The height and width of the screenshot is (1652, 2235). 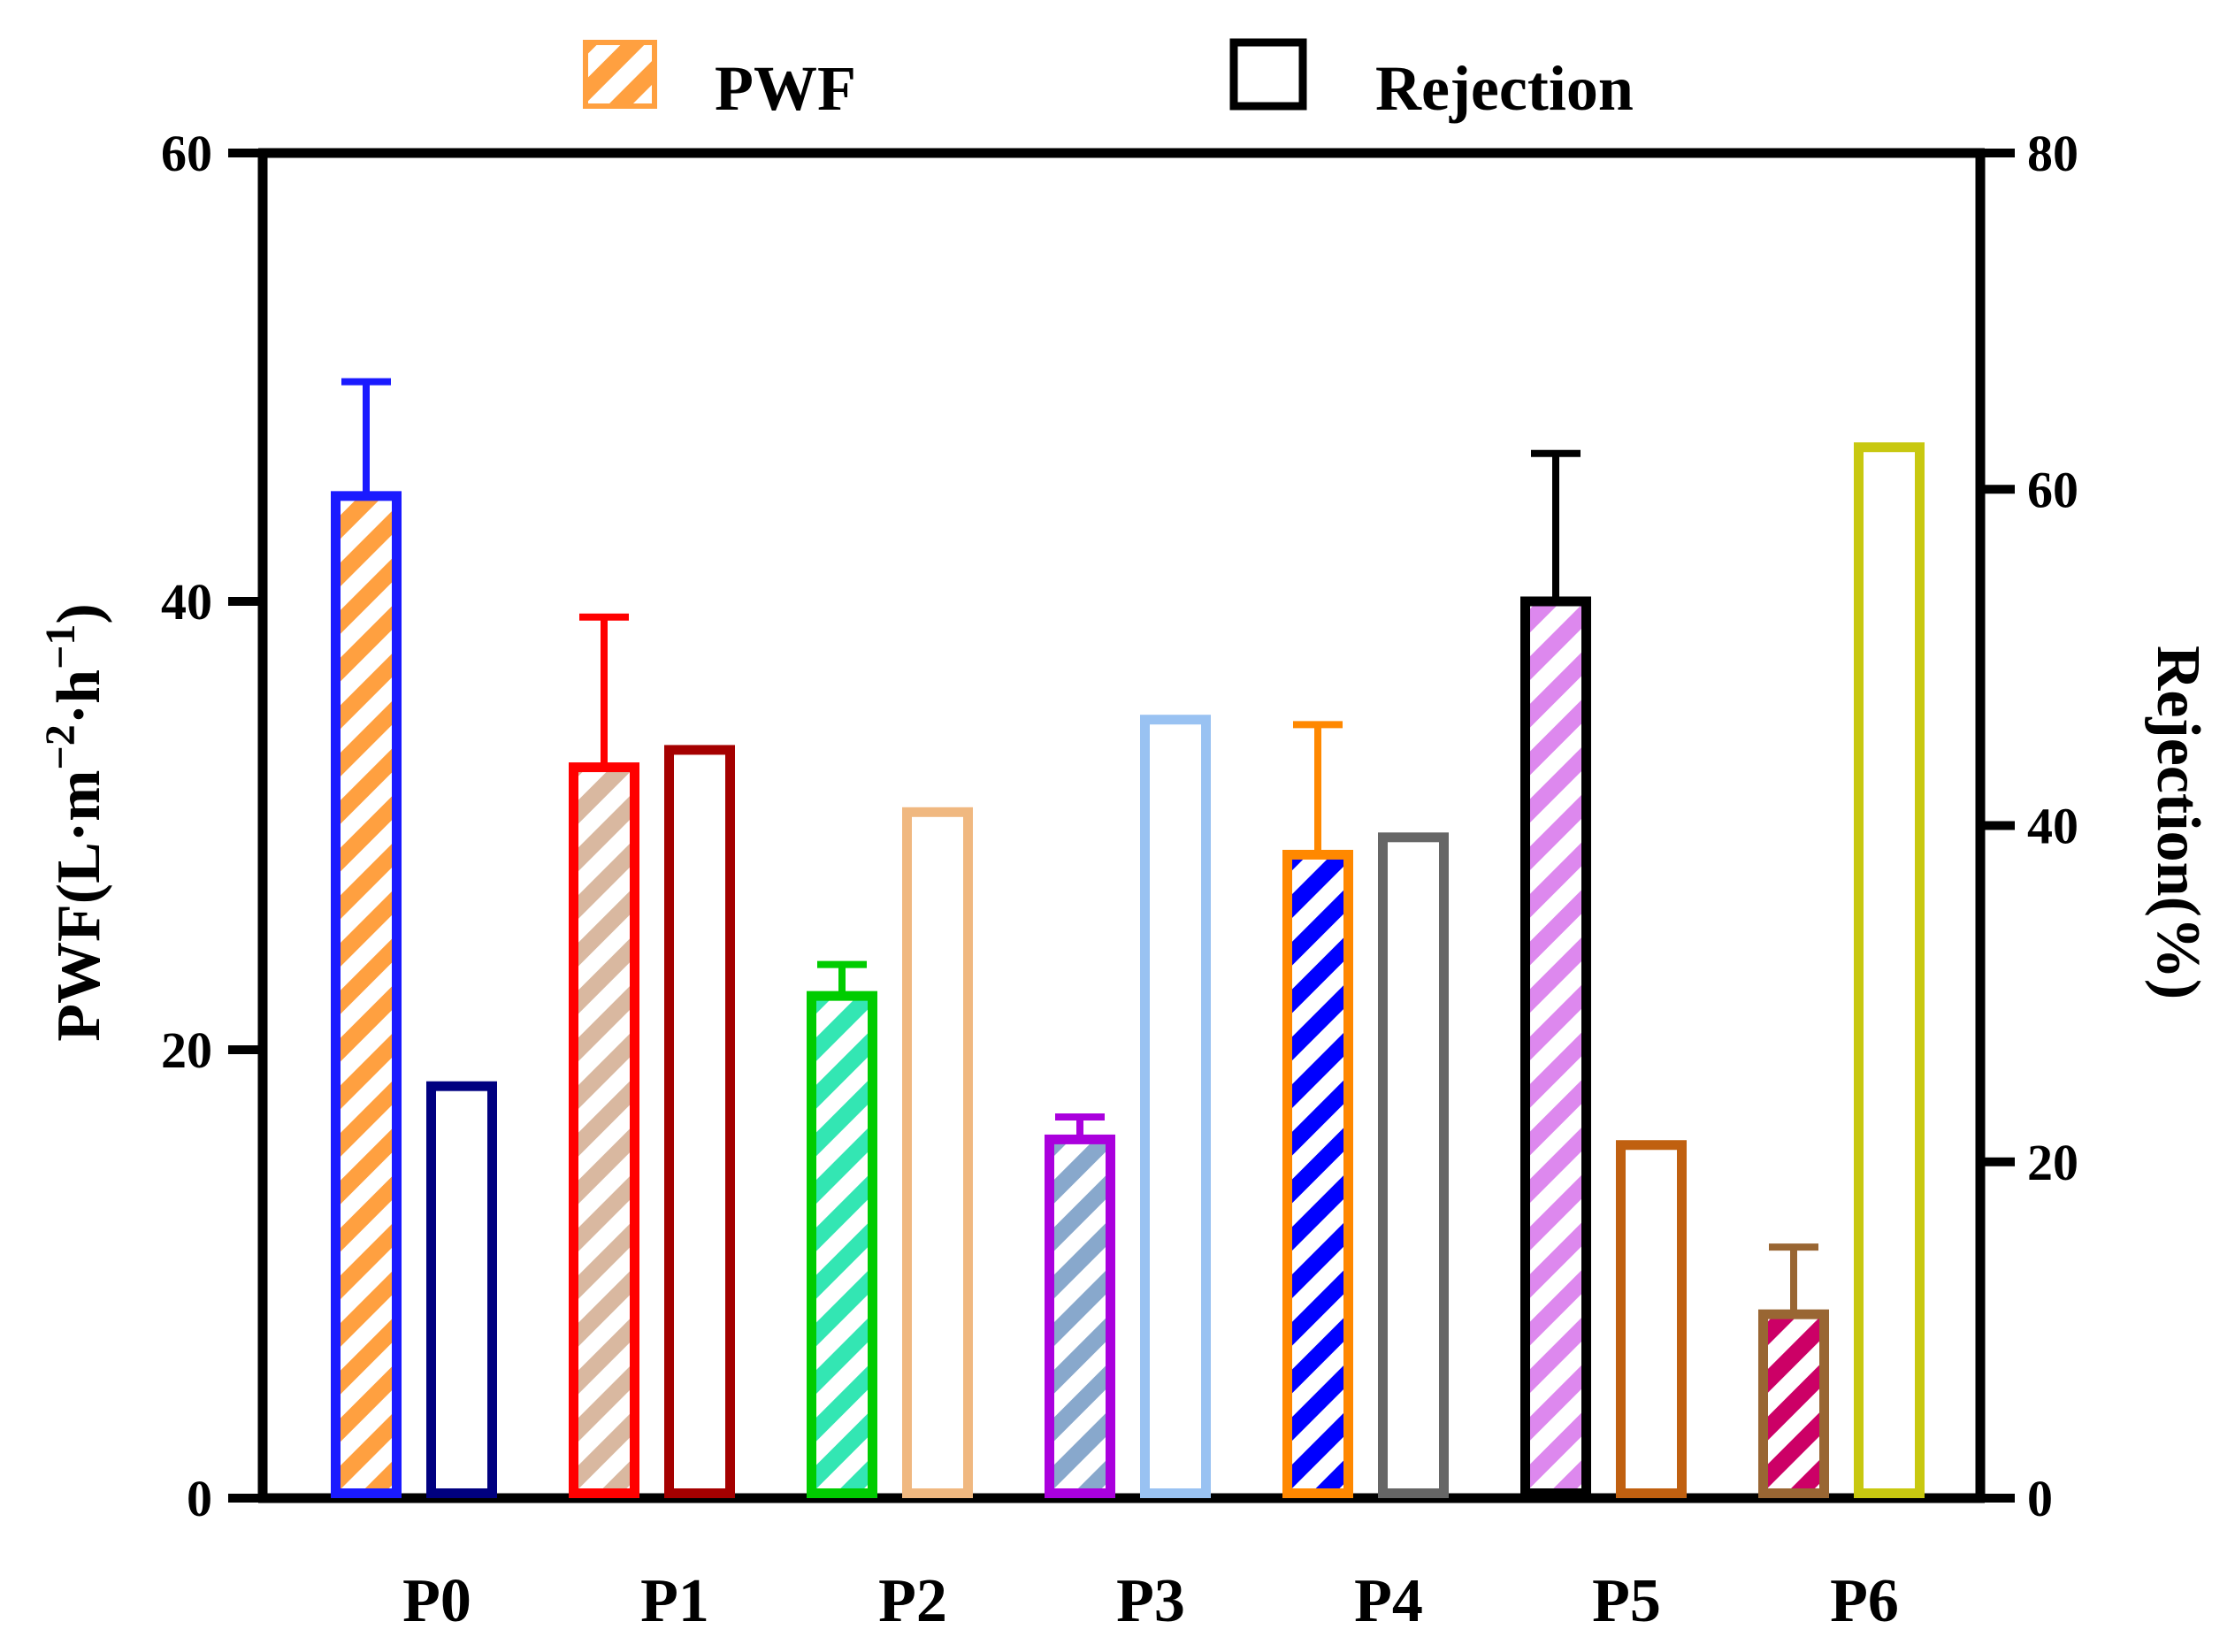 I want to click on rejection-bar-P0, so click(x=462, y=1289).